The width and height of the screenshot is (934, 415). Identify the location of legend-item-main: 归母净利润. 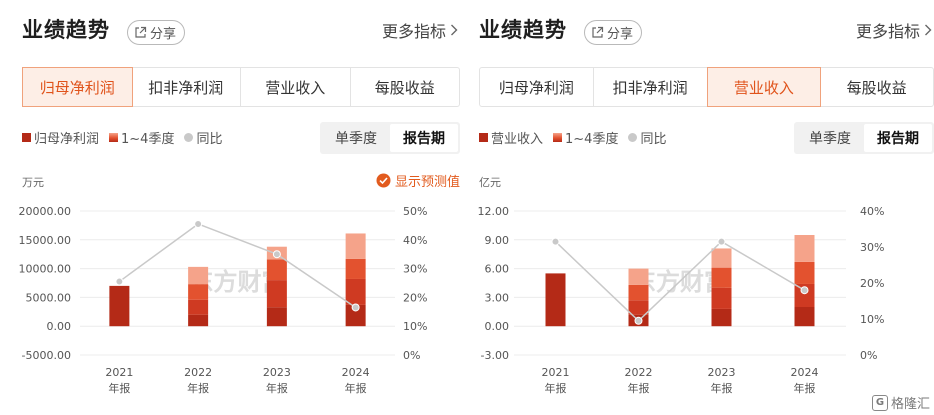
(60, 137).